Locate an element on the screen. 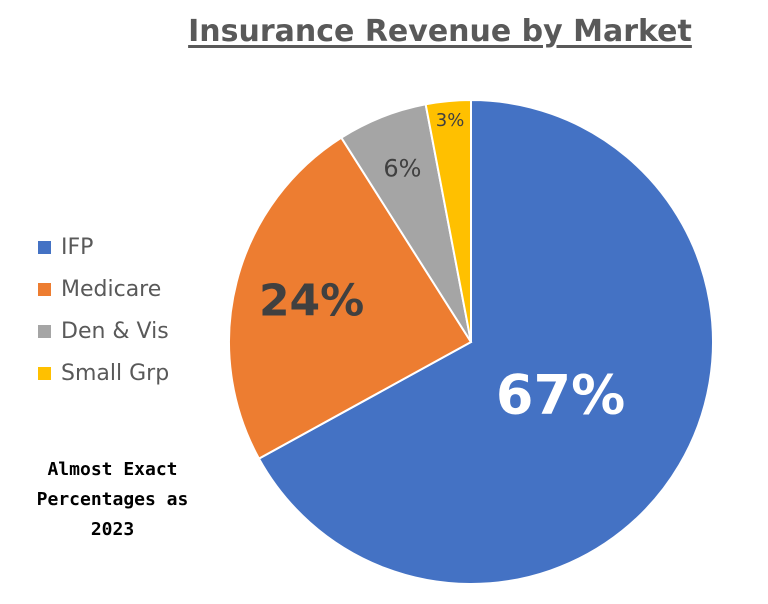 The height and width of the screenshot is (604, 768). pie-slice-small-grp is located at coordinates (448, 220).